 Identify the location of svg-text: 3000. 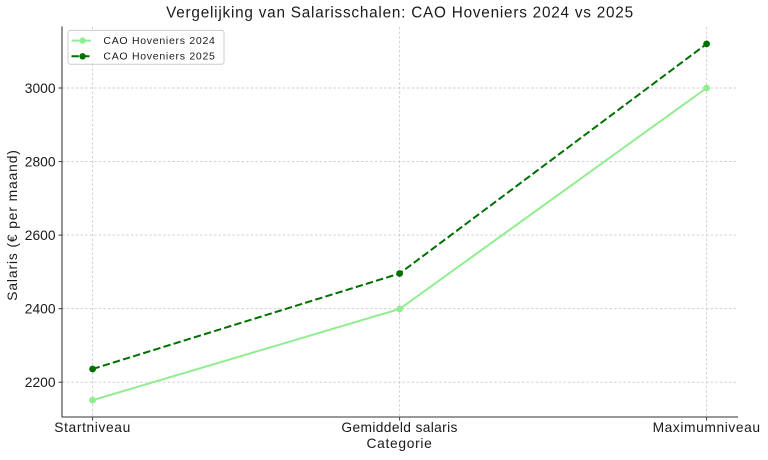
(40, 88).